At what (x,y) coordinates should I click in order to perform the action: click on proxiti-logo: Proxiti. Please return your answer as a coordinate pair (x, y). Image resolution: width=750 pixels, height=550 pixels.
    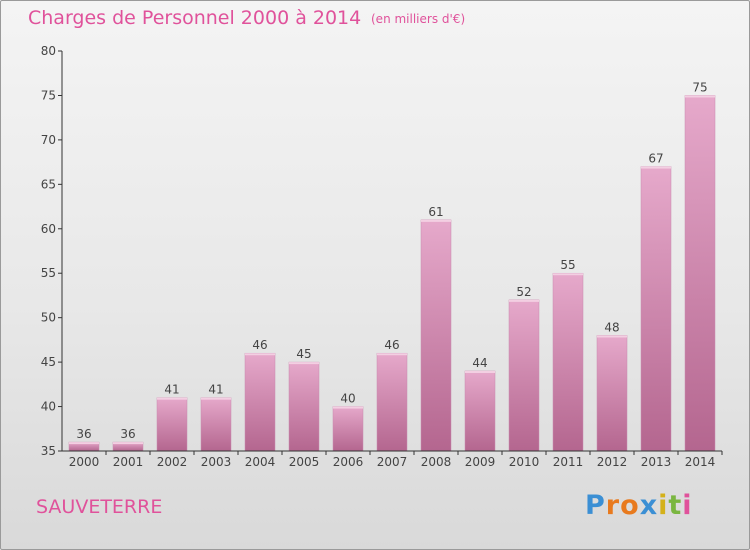
    Looking at the image, I should click on (639, 505).